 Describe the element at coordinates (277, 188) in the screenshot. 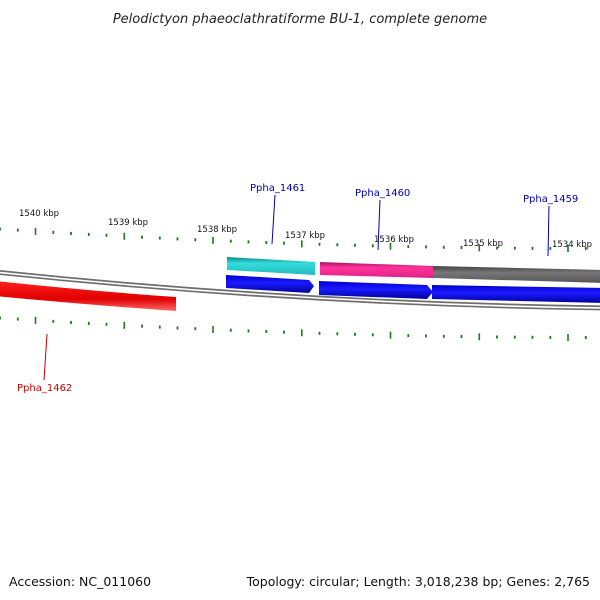

I see `gene-label-ppha-1461: Ppha_1461` at that location.